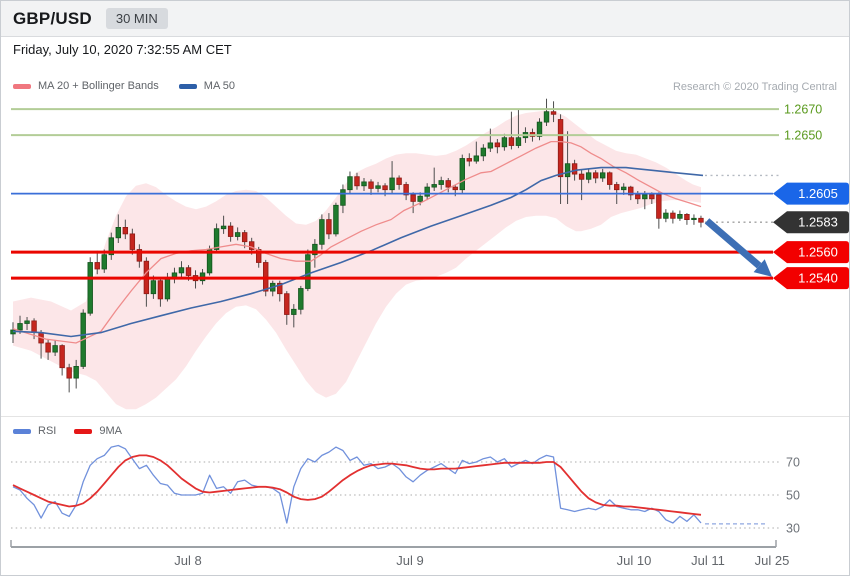 Image resolution: width=850 pixels, height=576 pixels. Describe the element at coordinates (634, 560) in the screenshot. I see `x-axis-label-Jul-10: Jul 10` at that location.